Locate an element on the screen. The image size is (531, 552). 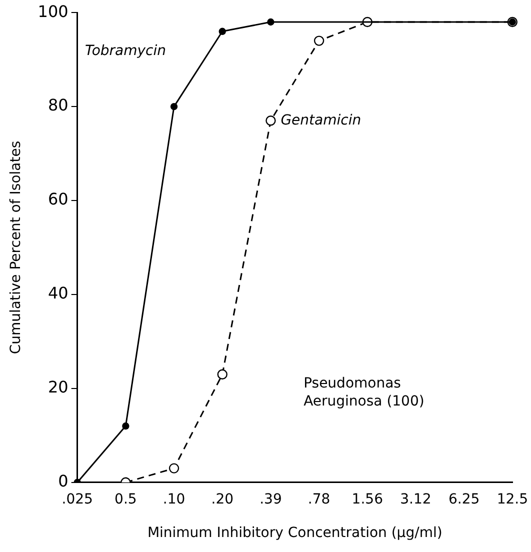
y-axis-title: Cumulative Percent of Isolates is located at coordinates (16, 247).